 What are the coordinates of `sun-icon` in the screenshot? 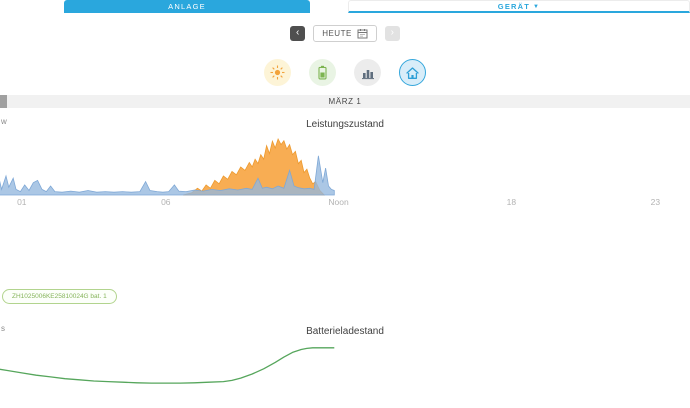 It's located at (277, 72).